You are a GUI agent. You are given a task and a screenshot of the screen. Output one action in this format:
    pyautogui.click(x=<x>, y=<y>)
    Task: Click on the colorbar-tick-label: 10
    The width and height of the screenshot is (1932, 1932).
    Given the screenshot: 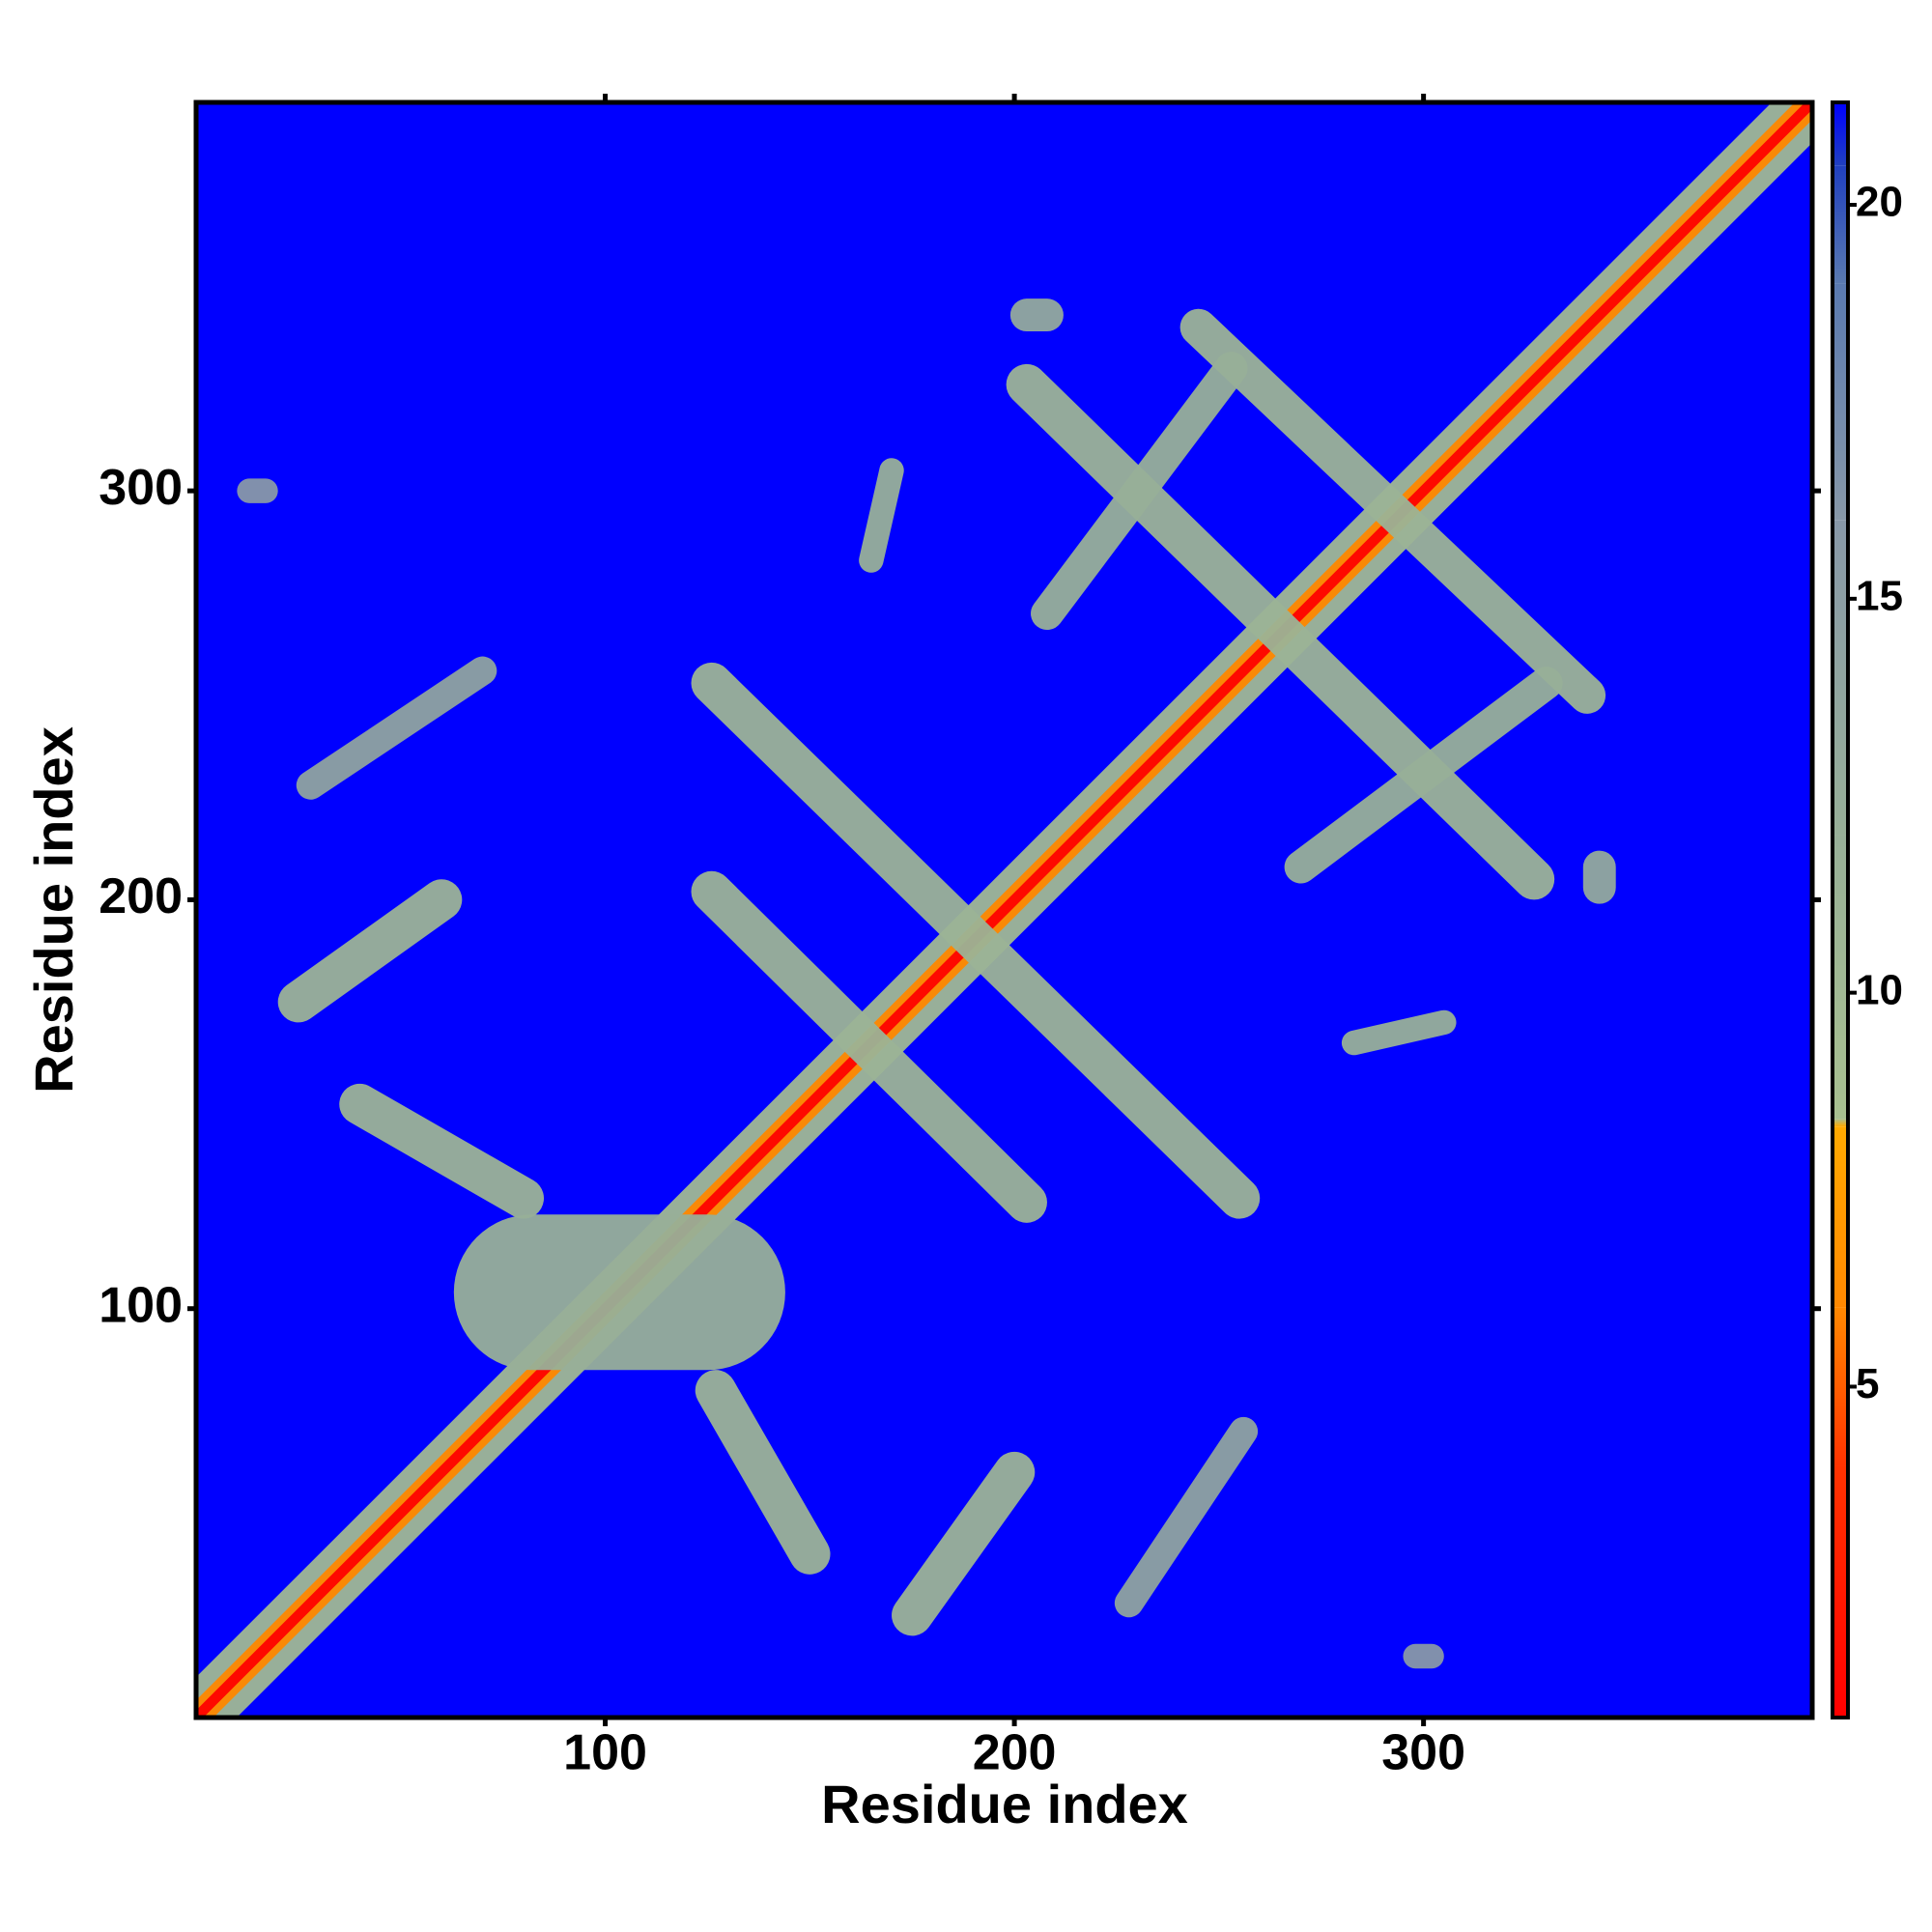 What is the action you would take?
    pyautogui.click(x=1879, y=989)
    